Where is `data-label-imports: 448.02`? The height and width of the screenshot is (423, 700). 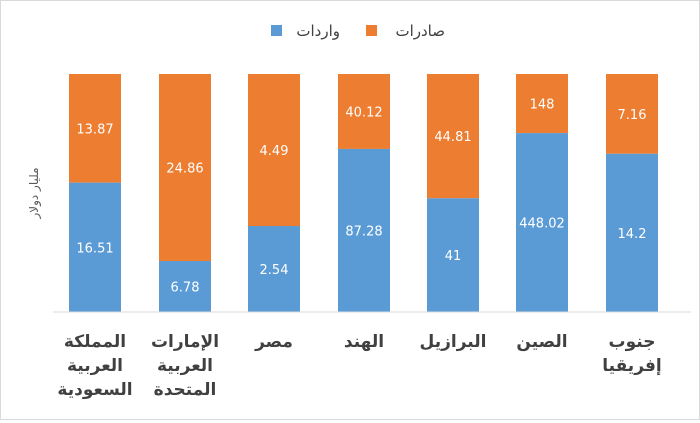
data-label-imports: 448.02 is located at coordinates (542, 224).